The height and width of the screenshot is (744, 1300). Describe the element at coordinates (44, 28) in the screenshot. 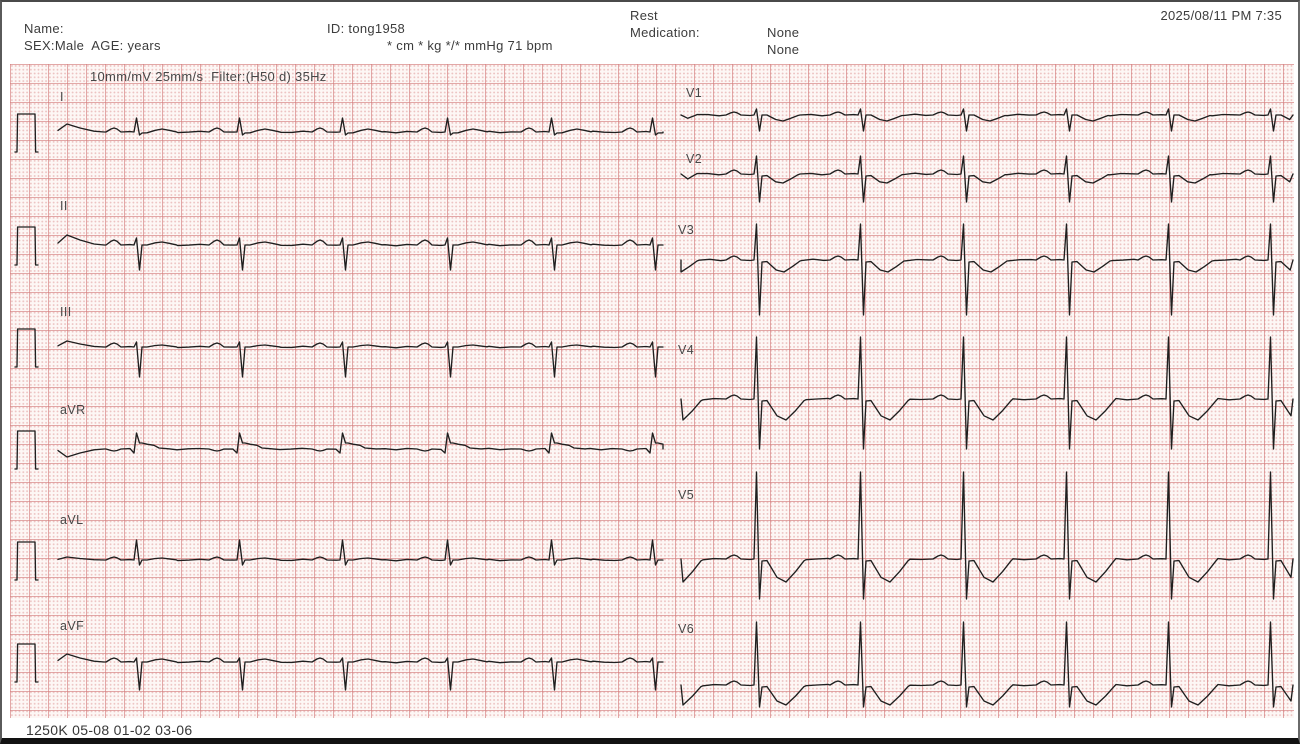

I see `patient-name-label: Name:` at that location.